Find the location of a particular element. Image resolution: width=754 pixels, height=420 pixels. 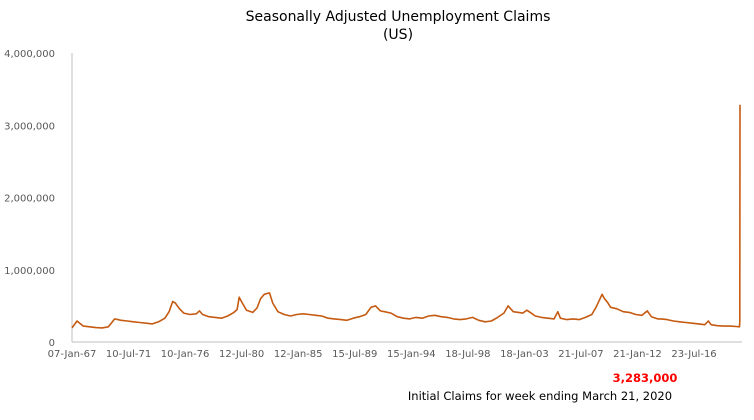

x-tick-label: 23-Jul-16 is located at coordinates (693, 354).